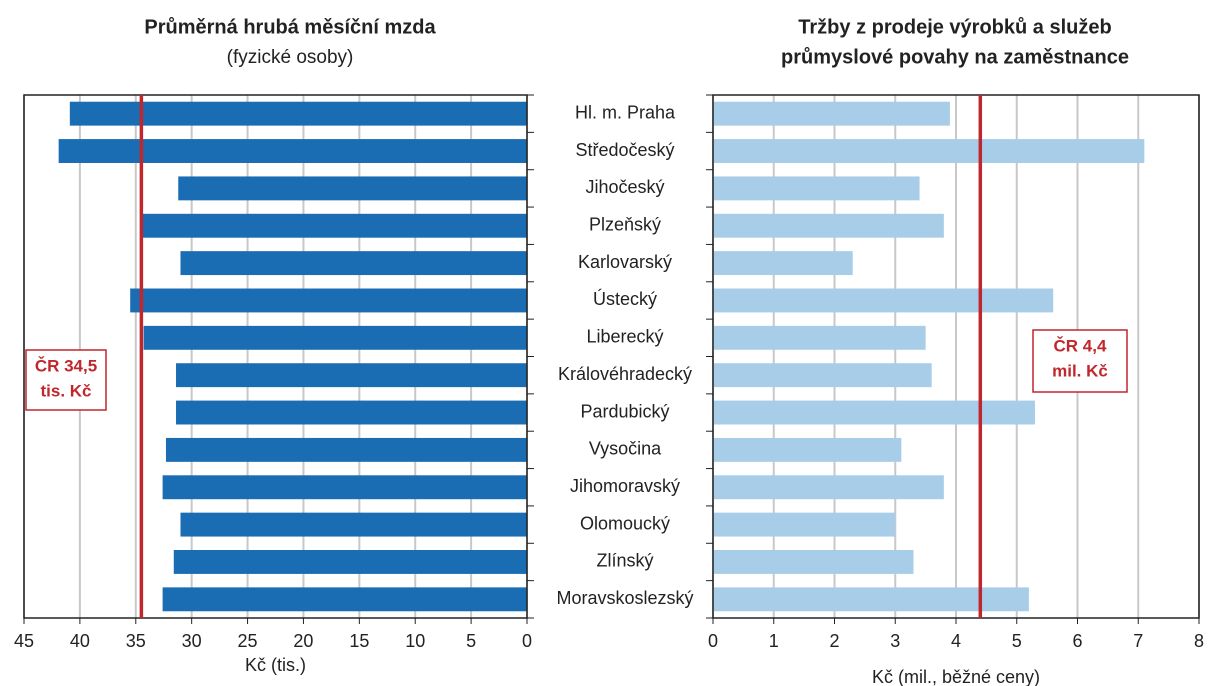  Describe the element at coordinates (415, 641) in the screenshot. I see `x-tick-label: 10` at that location.